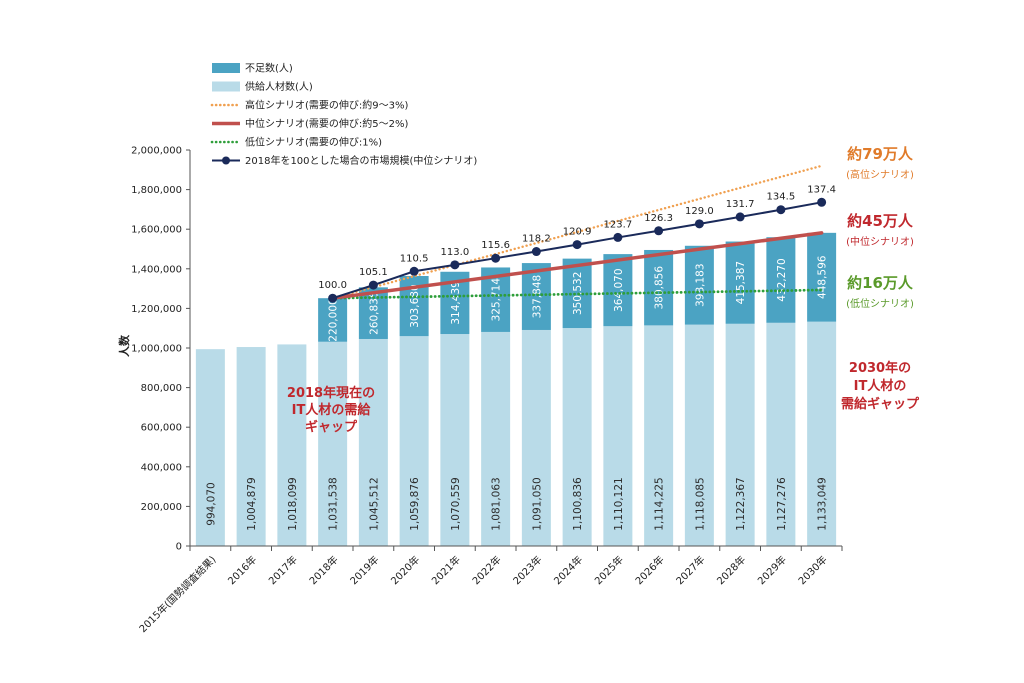 The width and height of the screenshot is (1024, 683). What do you see at coordinates (161, 388) in the screenshot?
I see `y-tick-label: 800,000` at bounding box center [161, 388].